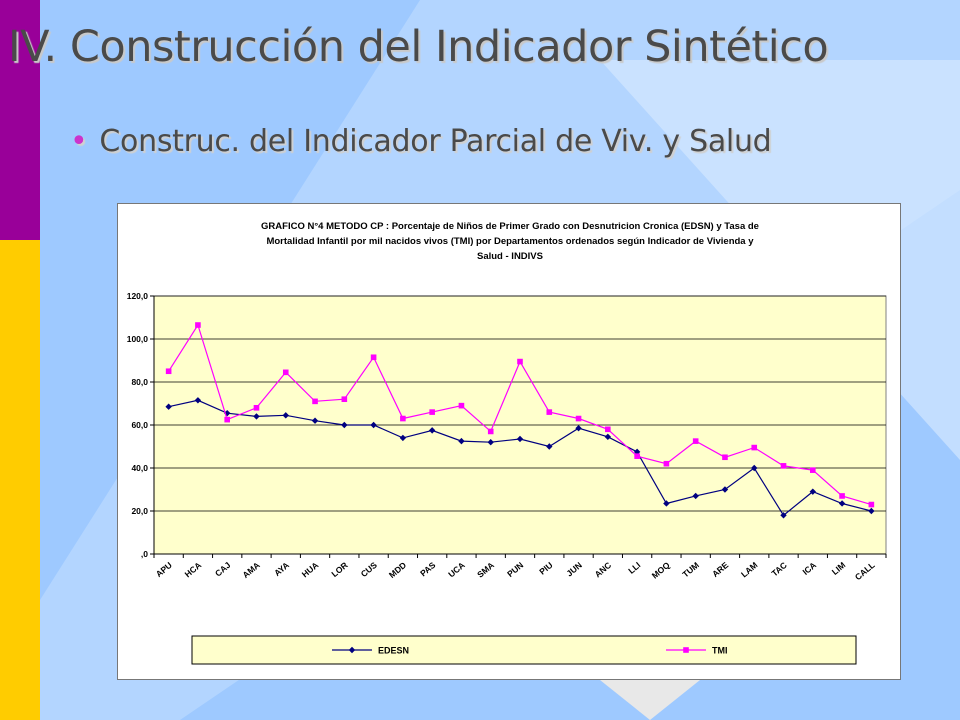  What do you see at coordinates (524, 650) in the screenshot?
I see `legend-box` at bounding box center [524, 650].